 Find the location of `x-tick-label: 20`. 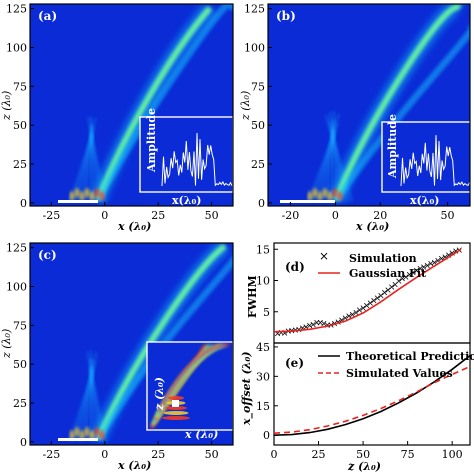

x-tick-label: 20 is located at coordinates (380, 215).